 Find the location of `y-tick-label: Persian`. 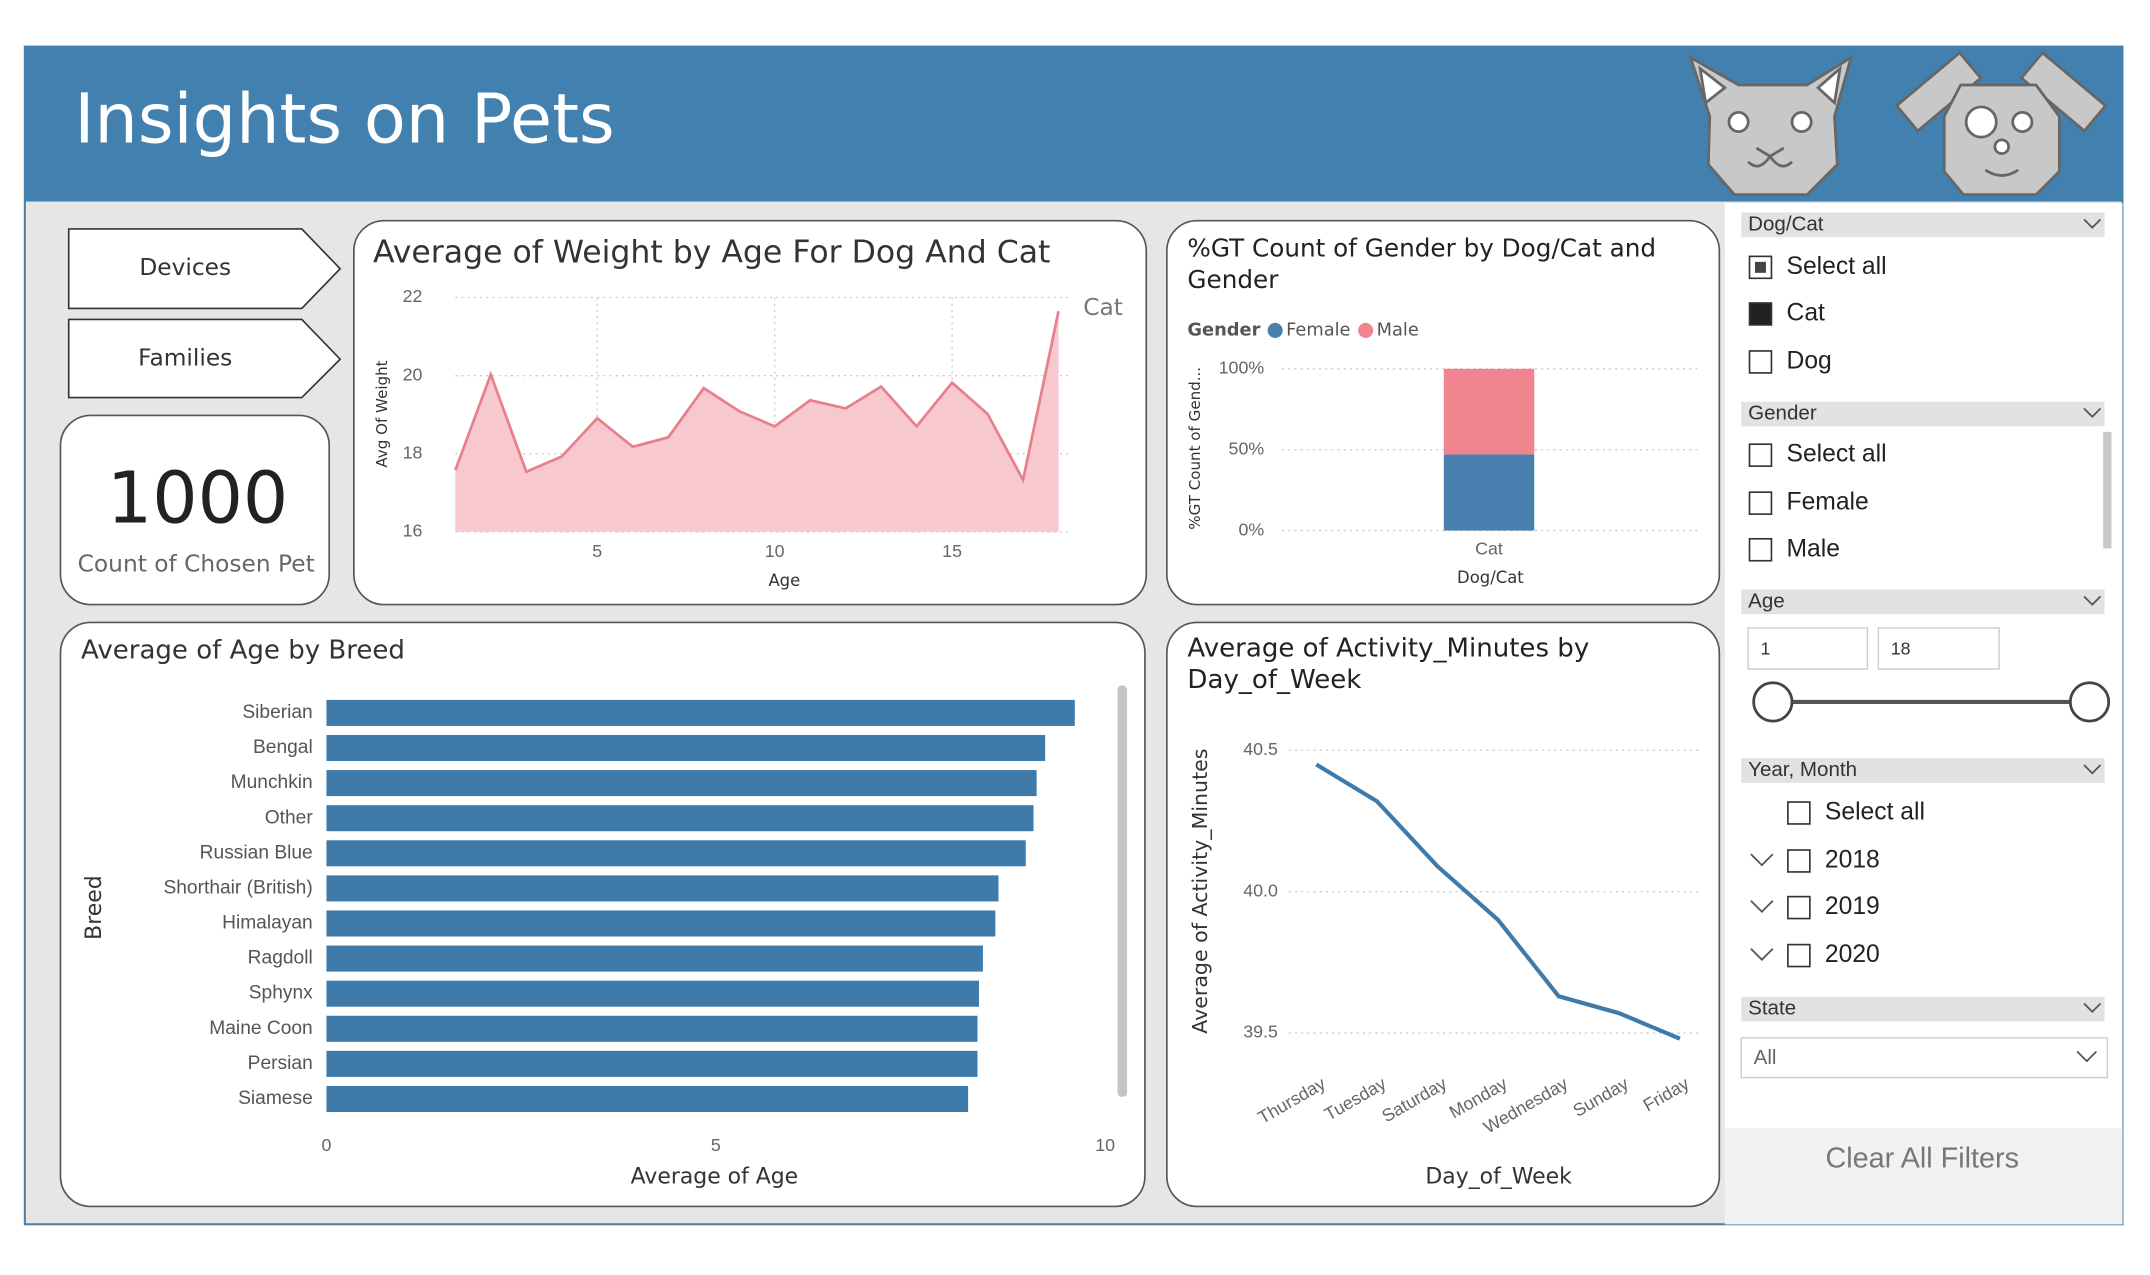

y-tick-label: Persian is located at coordinates (280, 1063).